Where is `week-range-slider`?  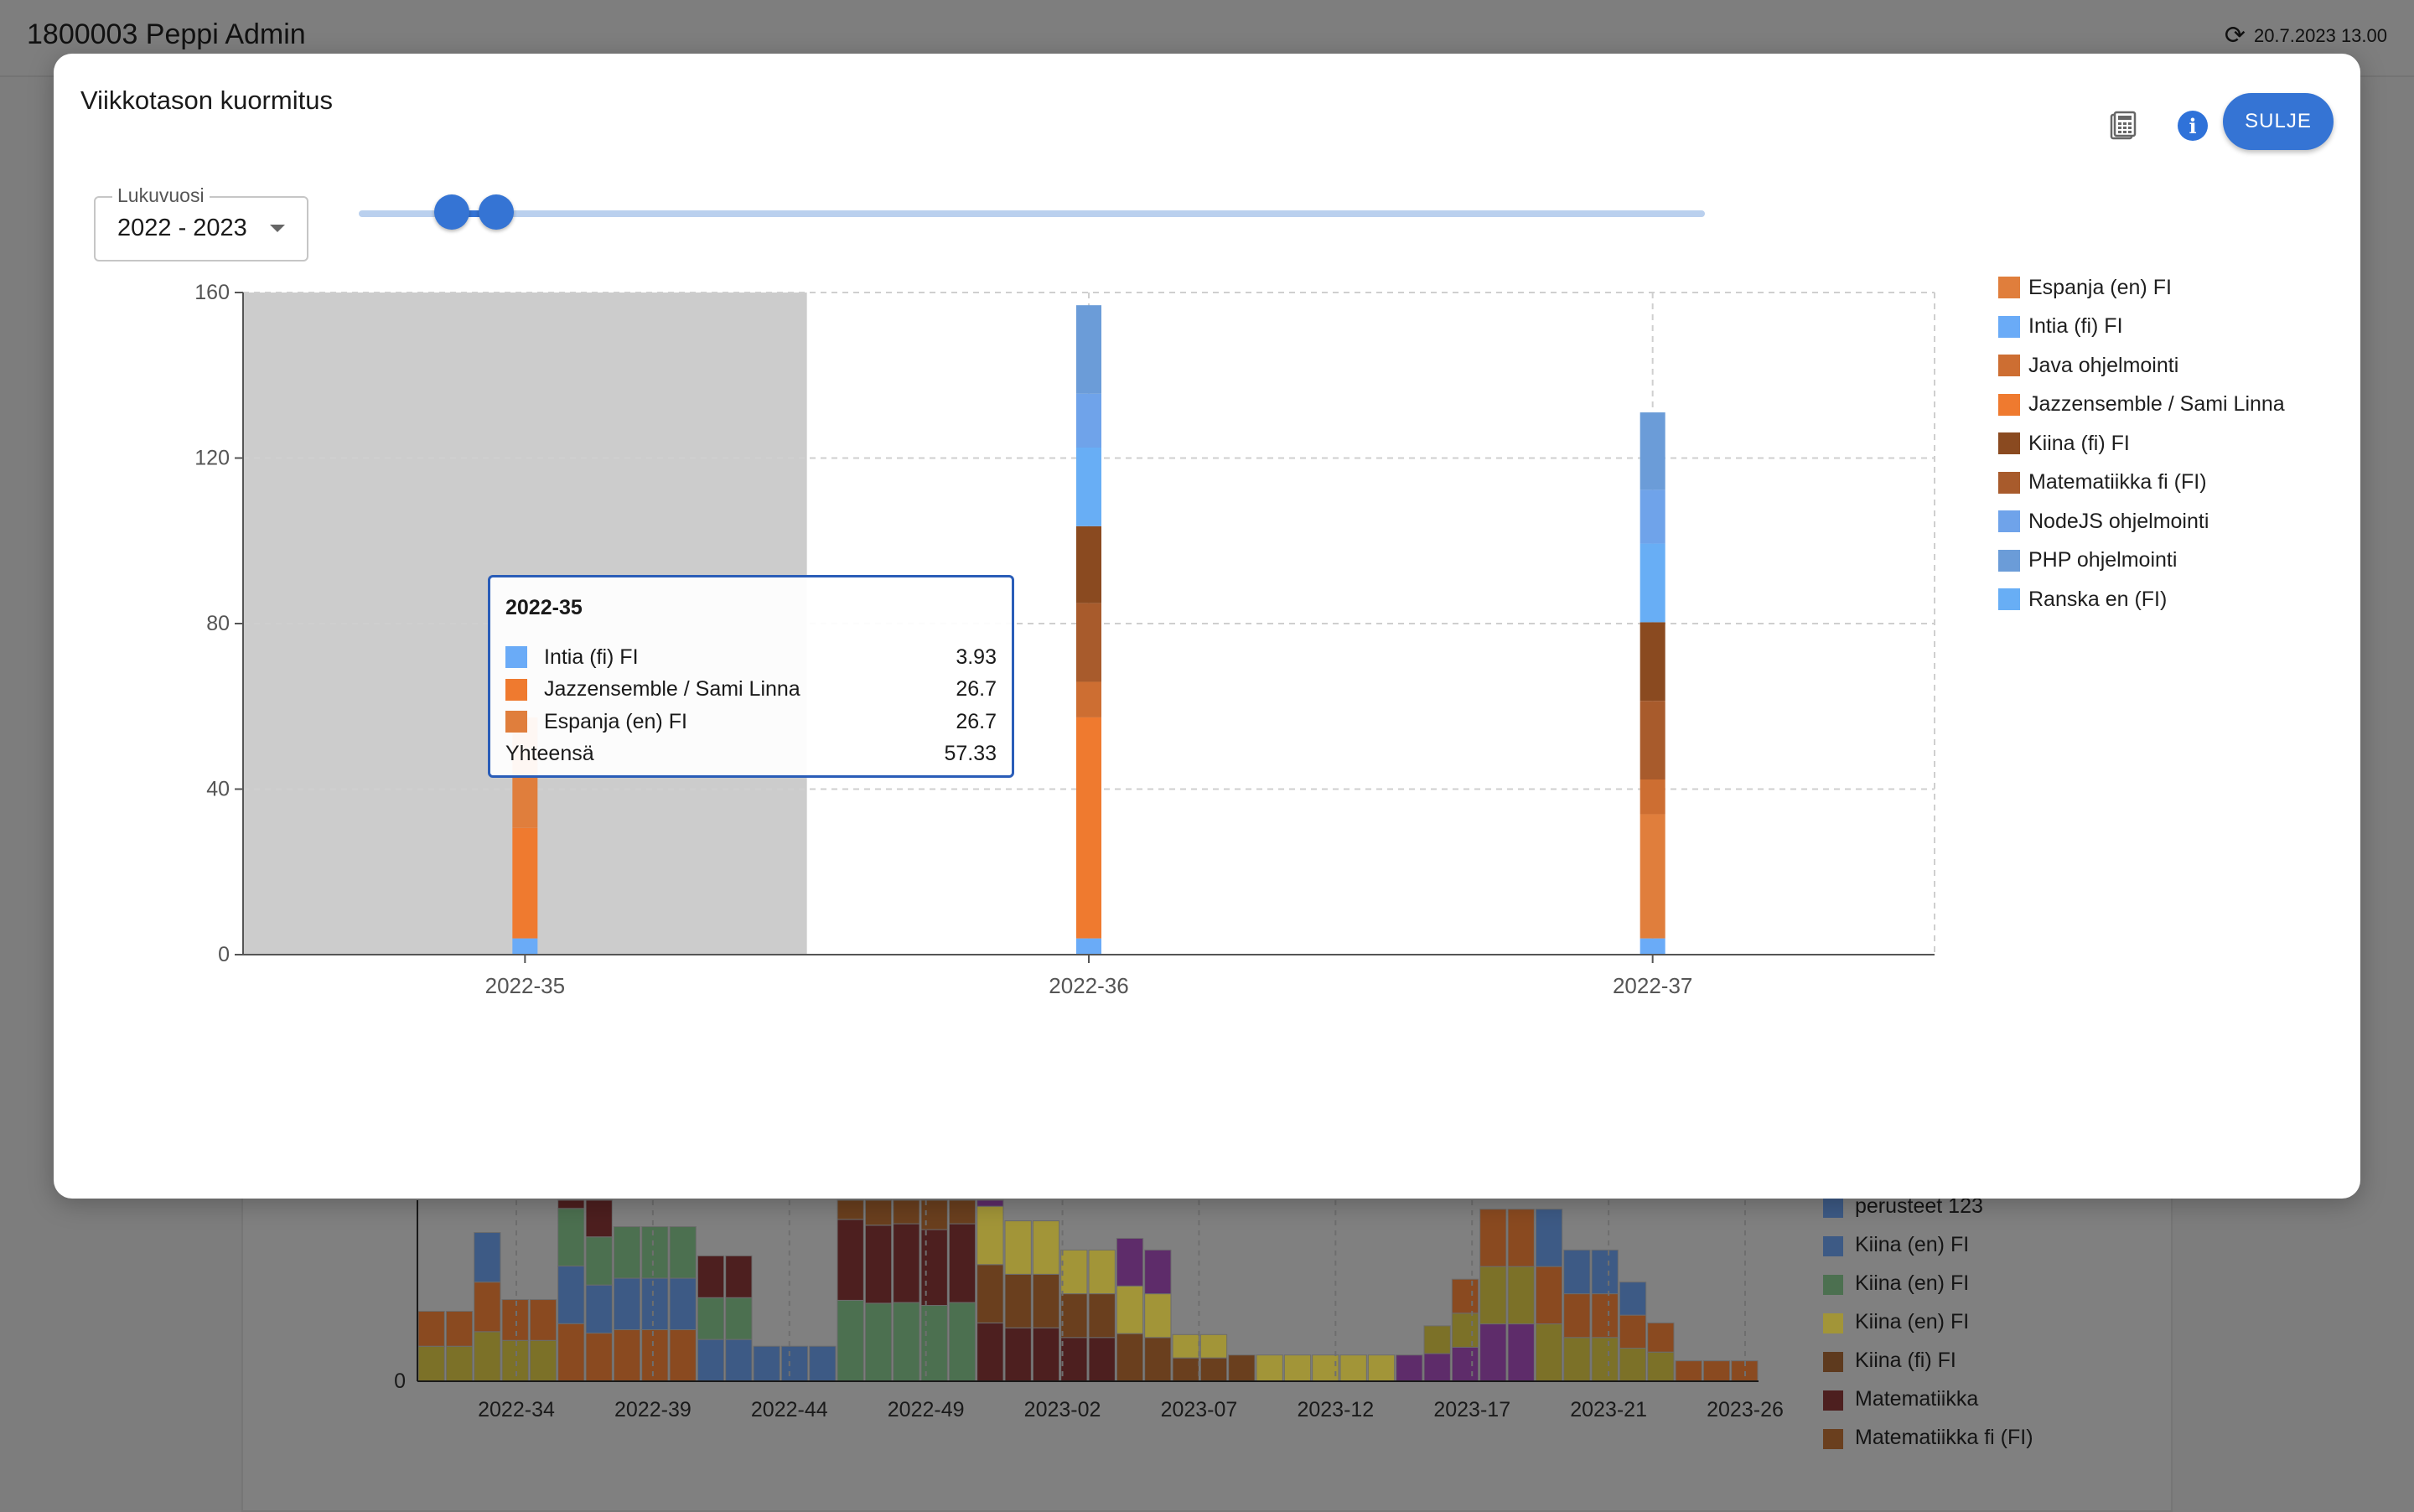
week-range-slider is located at coordinates (1032, 214).